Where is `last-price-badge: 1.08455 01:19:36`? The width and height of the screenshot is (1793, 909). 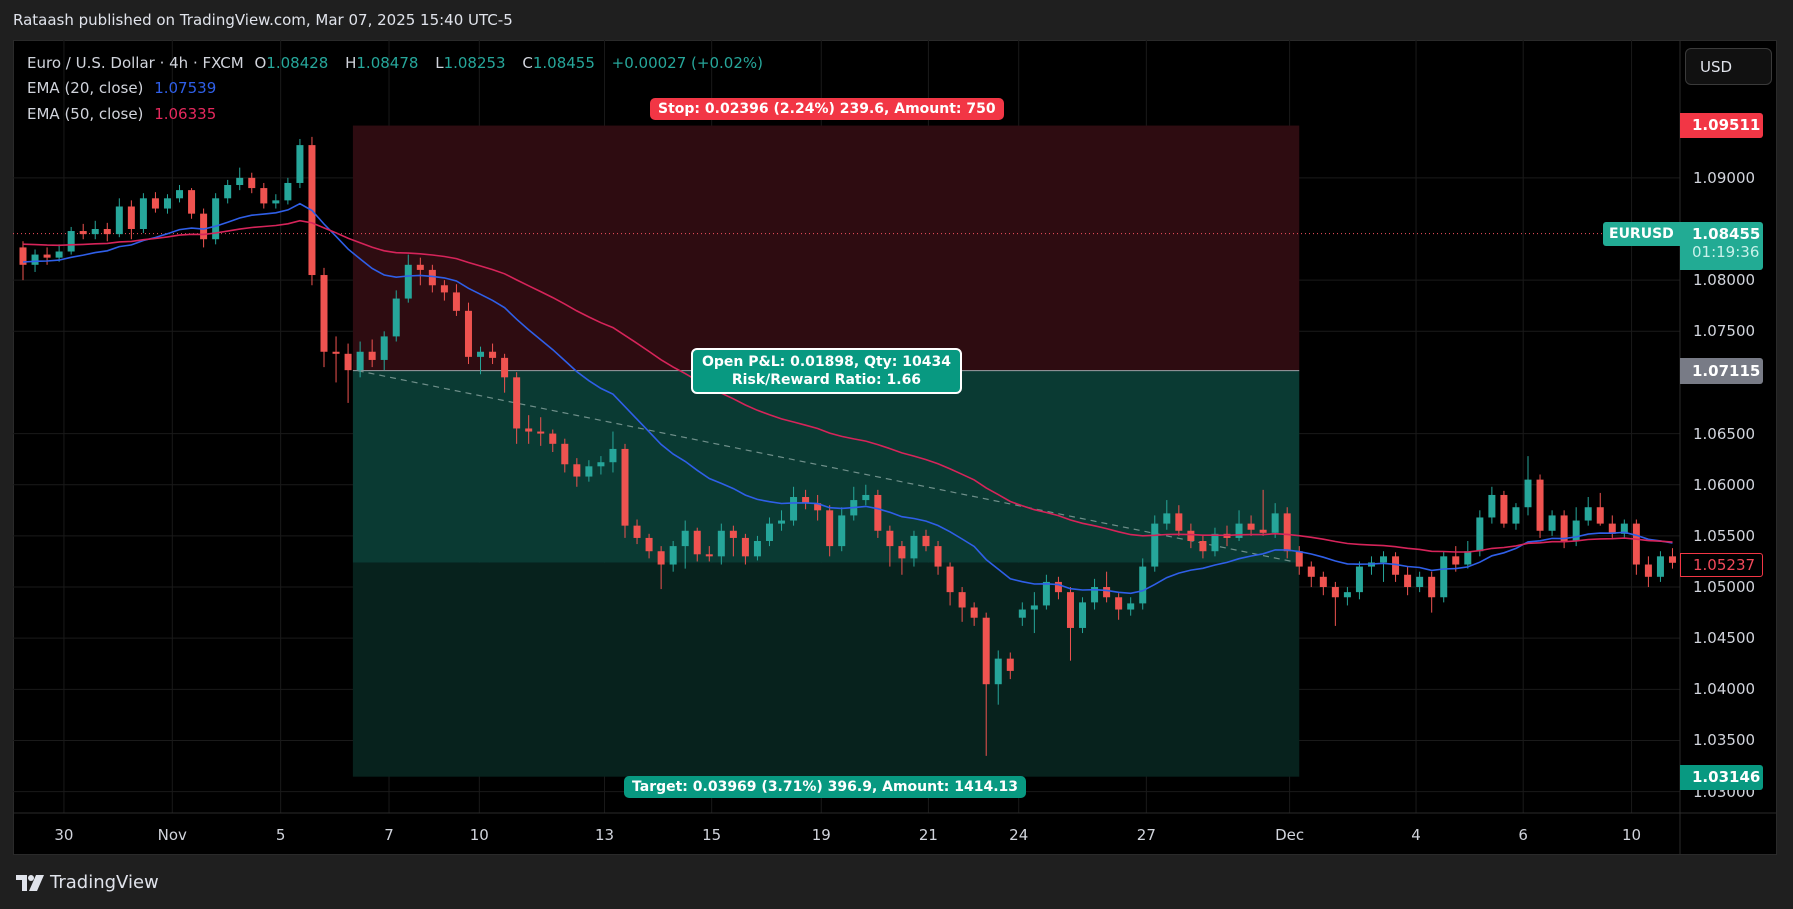 last-price-badge: 1.08455 01:19:36 is located at coordinates (1721, 246).